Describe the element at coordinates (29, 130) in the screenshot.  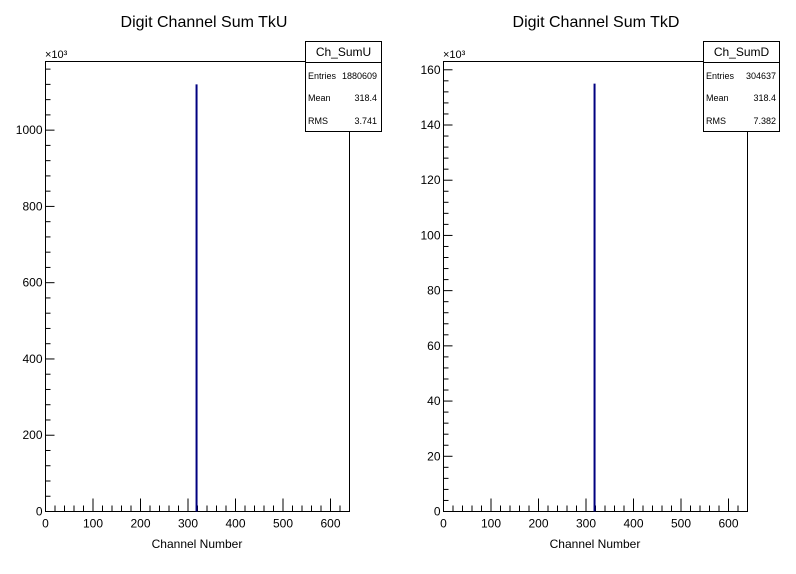
I see `y-tick-label: 1000` at that location.